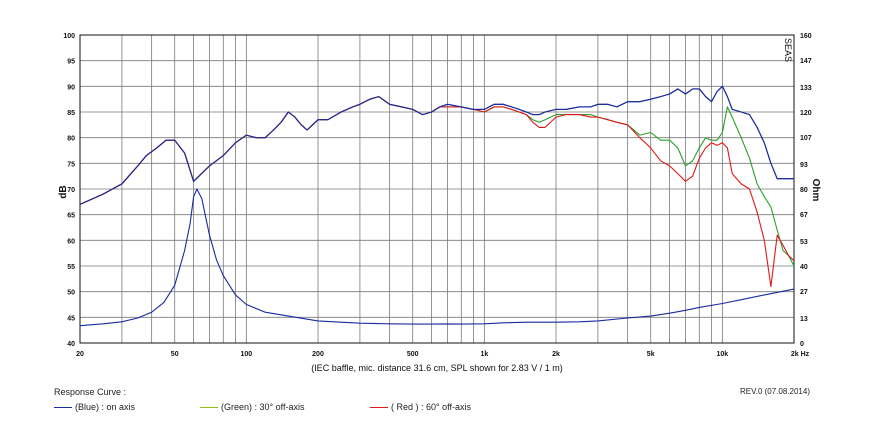 This screenshot has height=430, width=875. What do you see at coordinates (71, 267) in the screenshot?
I see `y-tick-left: 55` at bounding box center [71, 267].